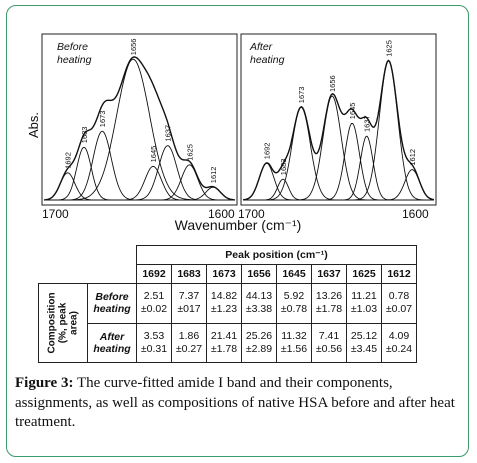  Describe the element at coordinates (251, 214) in the screenshot. I see `panel-after-x-left-tick: 1700` at that location.